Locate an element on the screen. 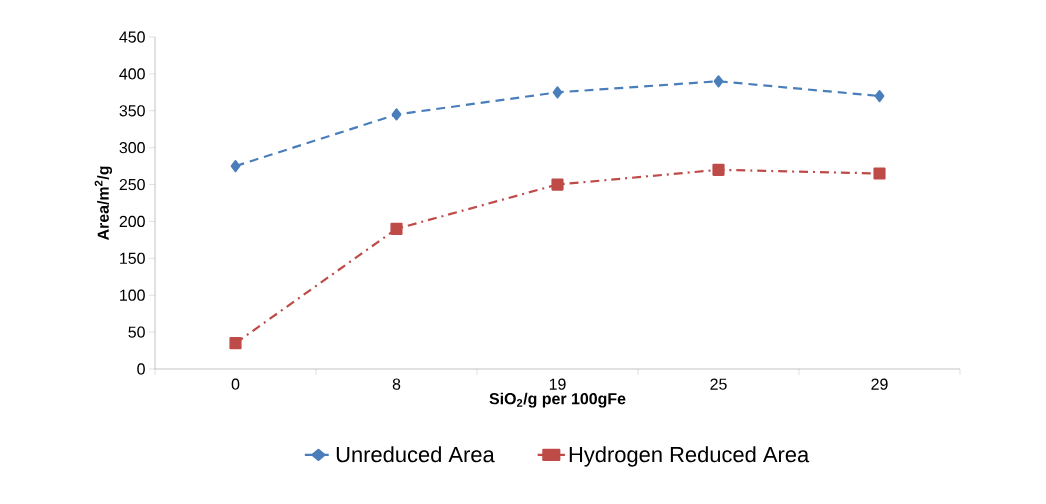 Image resolution: width=1046 pixels, height=504 pixels. y-tick-label: 250 is located at coordinates (132, 184).